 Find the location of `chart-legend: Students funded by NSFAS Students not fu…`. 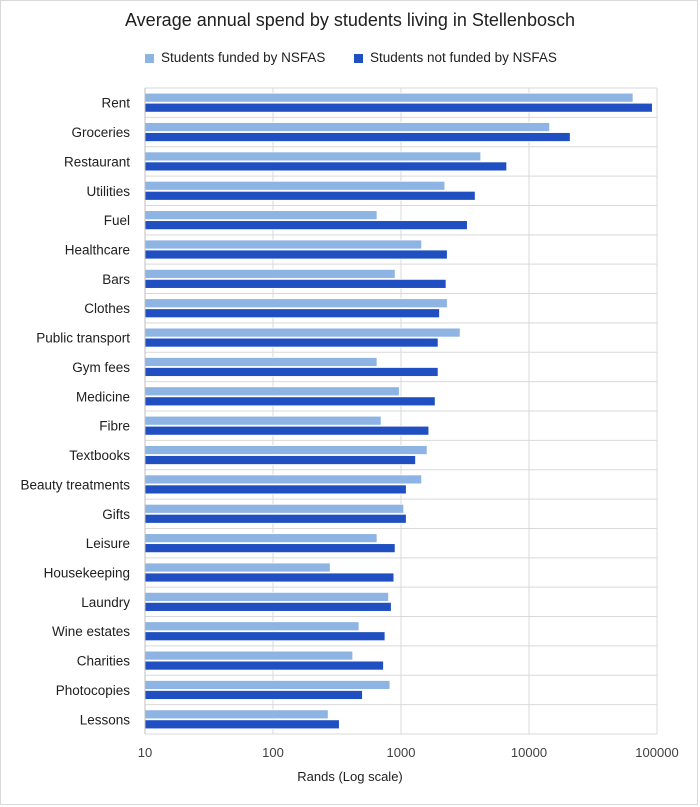

chart-legend: Students funded by NSFAS Students not fu… is located at coordinates (350, 58).